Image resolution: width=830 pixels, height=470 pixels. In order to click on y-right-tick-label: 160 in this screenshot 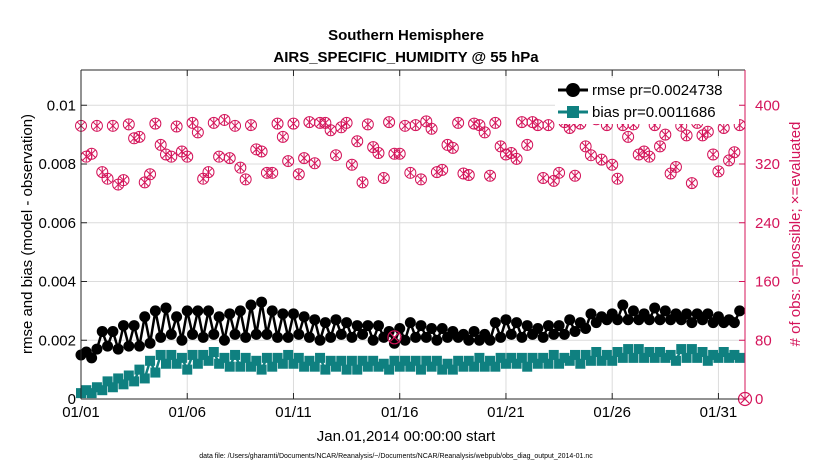, I will do `click(767, 282)`.